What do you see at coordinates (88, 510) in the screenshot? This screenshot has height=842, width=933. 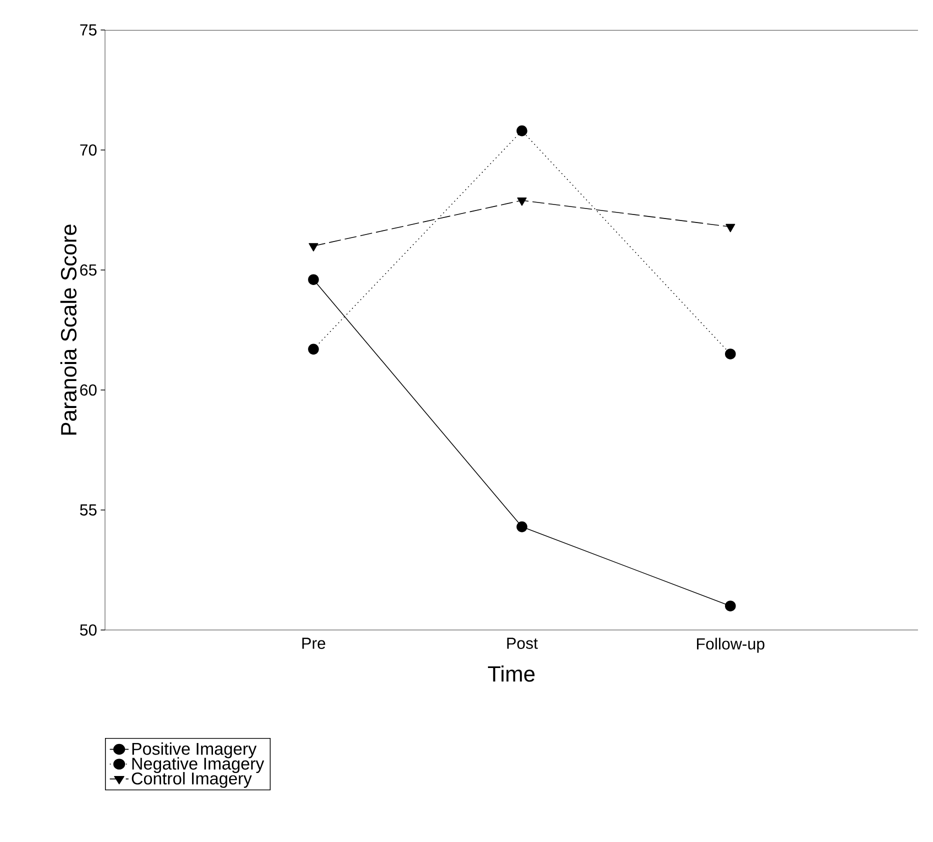 I see `y-tick-label: 55` at bounding box center [88, 510].